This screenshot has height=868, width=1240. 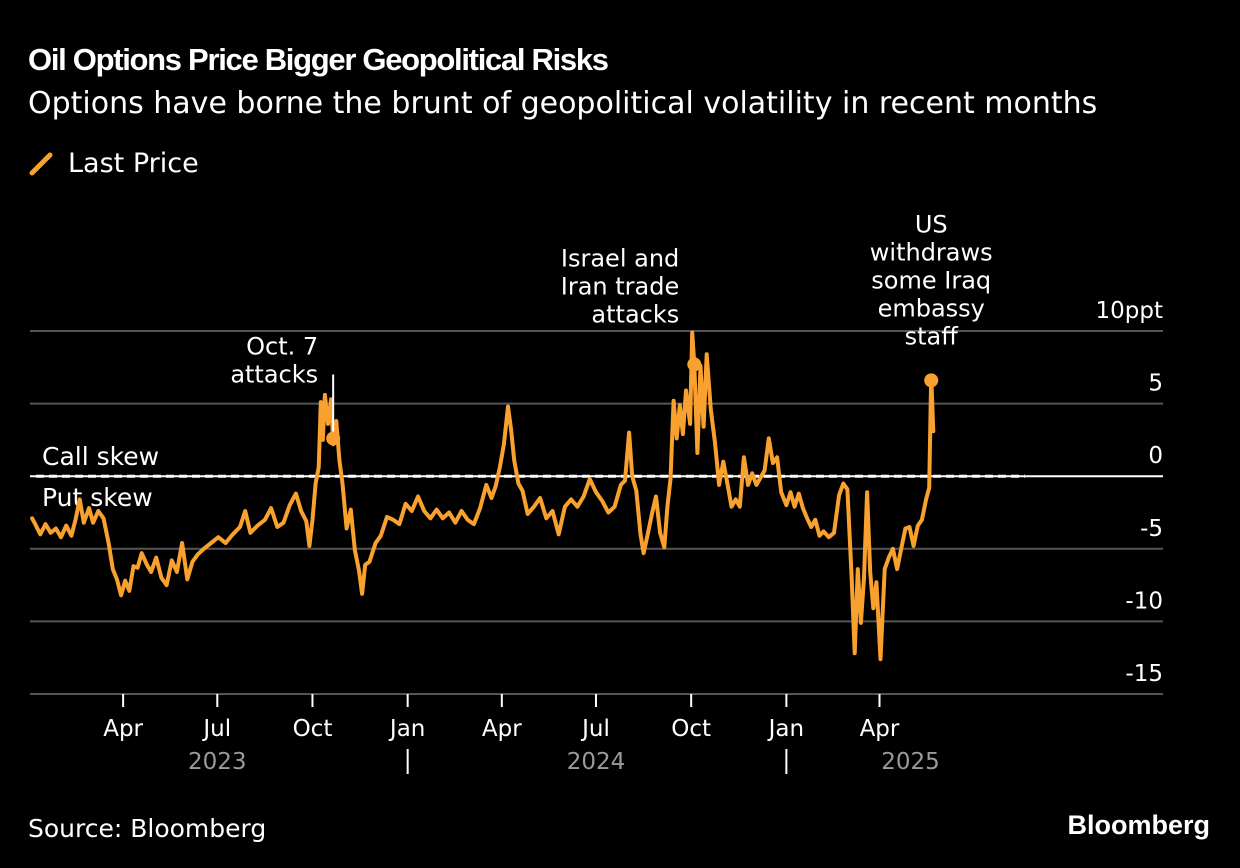 I want to click on y-tick-label: 0, so click(x=1155, y=456).